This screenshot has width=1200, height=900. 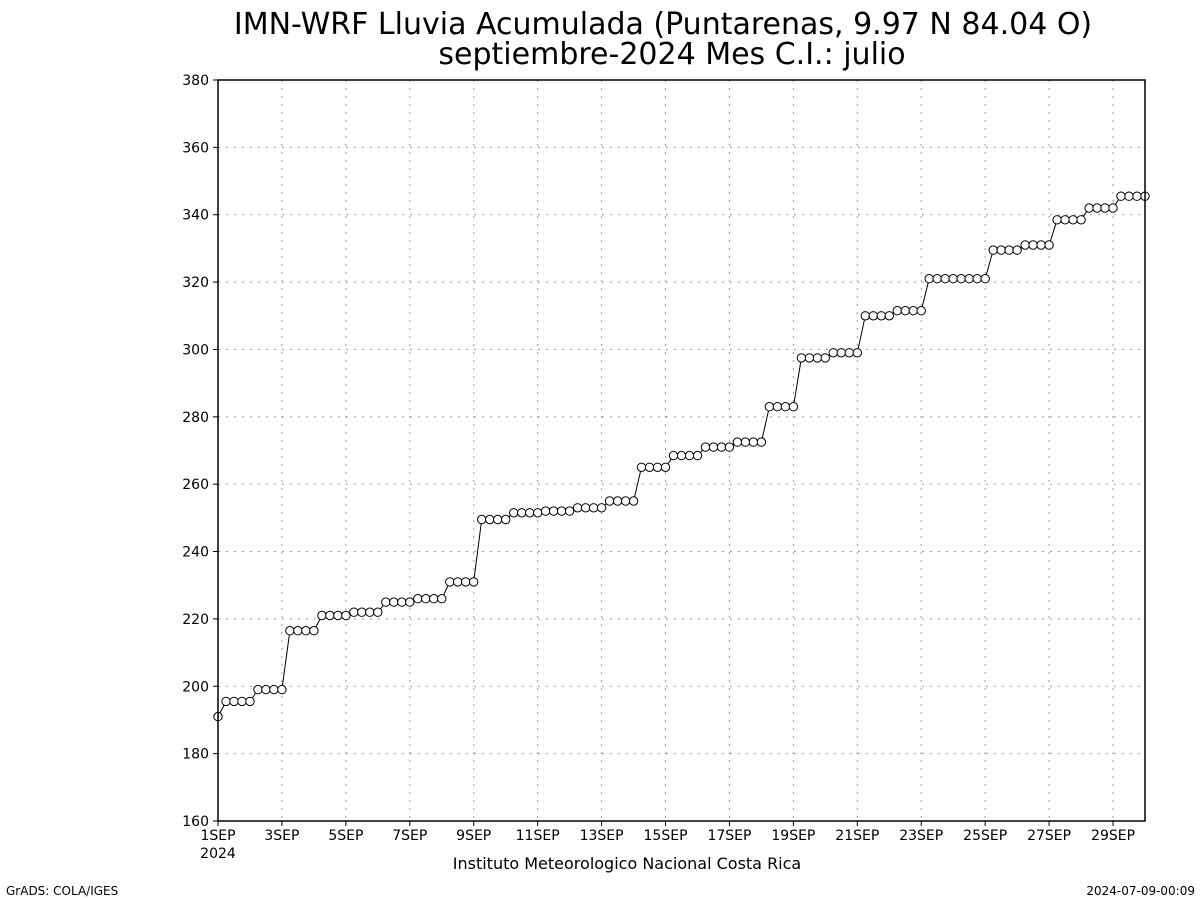 What do you see at coordinates (921, 836) in the screenshot?
I see `x-tick-label: 23SEP` at bounding box center [921, 836].